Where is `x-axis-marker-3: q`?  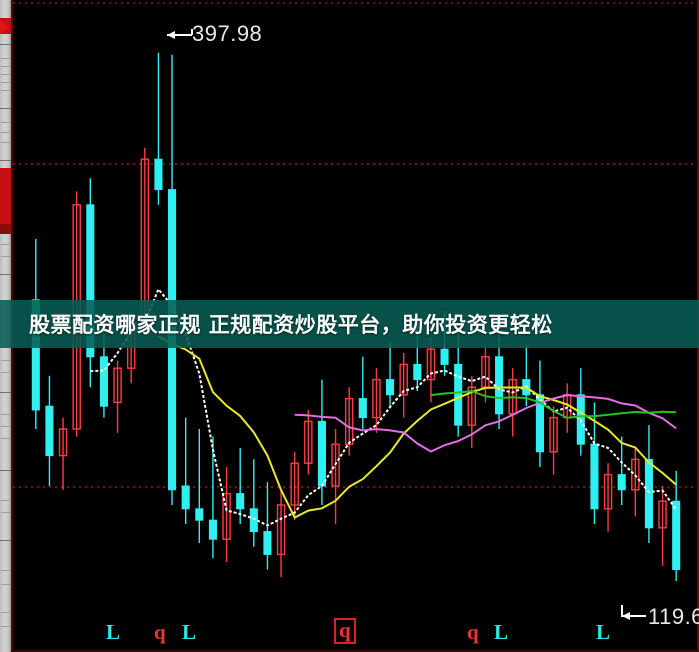
x-axis-marker-3: q is located at coordinates (345, 631).